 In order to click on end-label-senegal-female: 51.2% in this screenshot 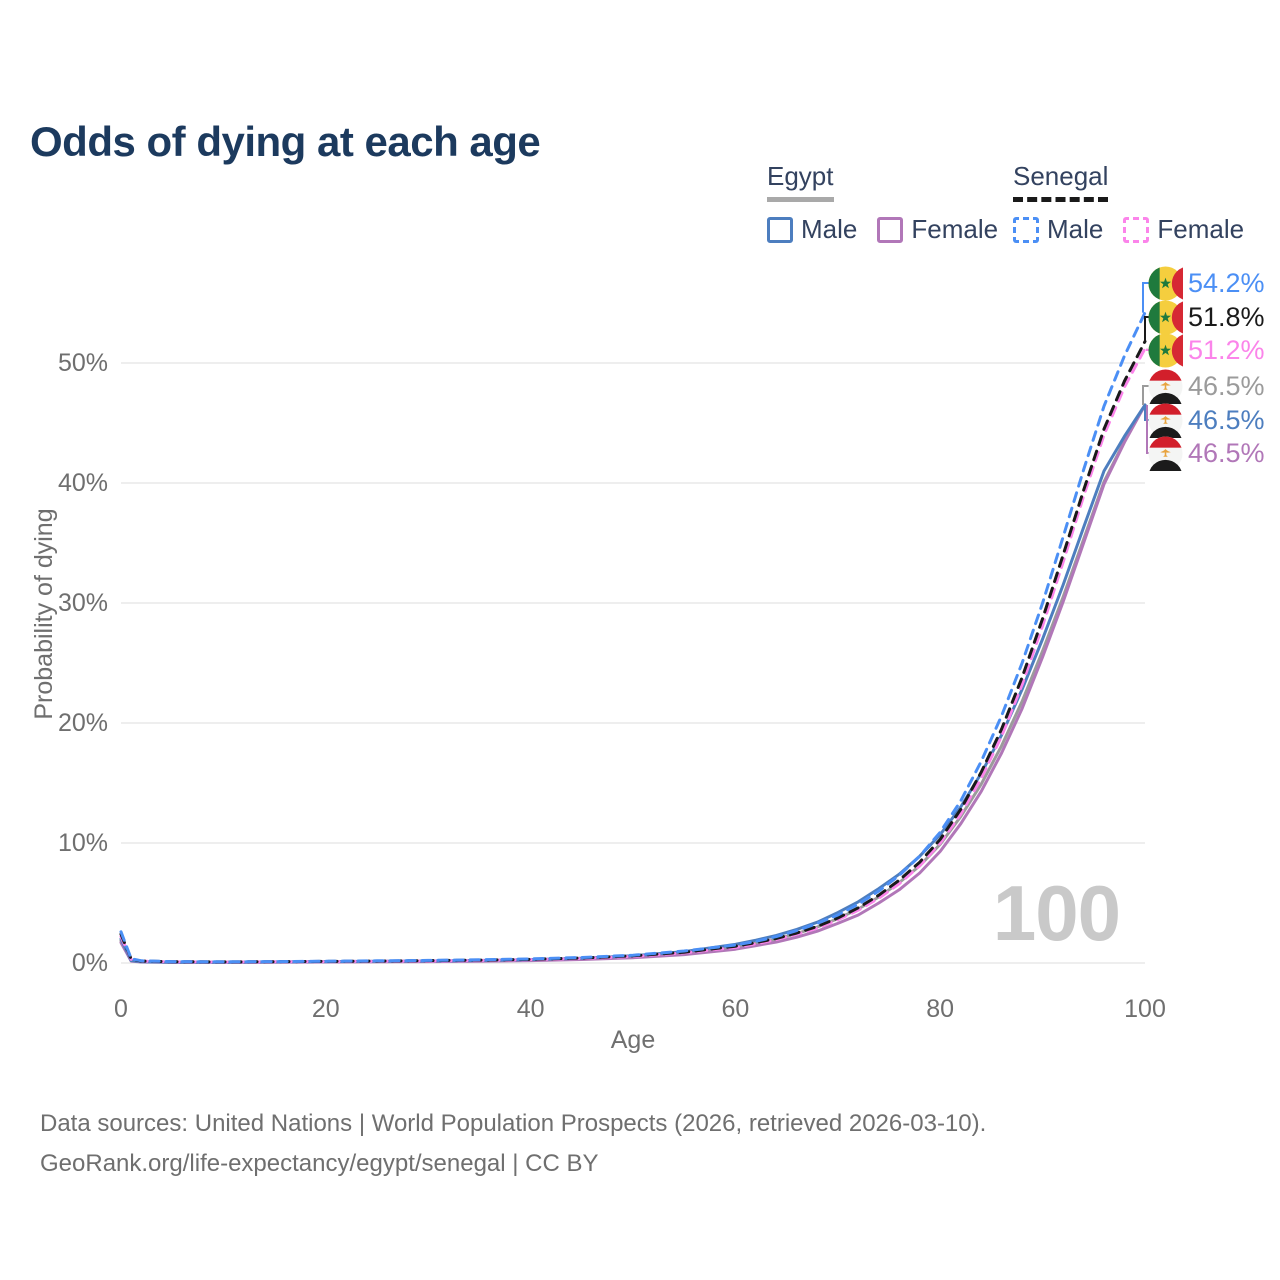, I will do `click(1206, 350)`.